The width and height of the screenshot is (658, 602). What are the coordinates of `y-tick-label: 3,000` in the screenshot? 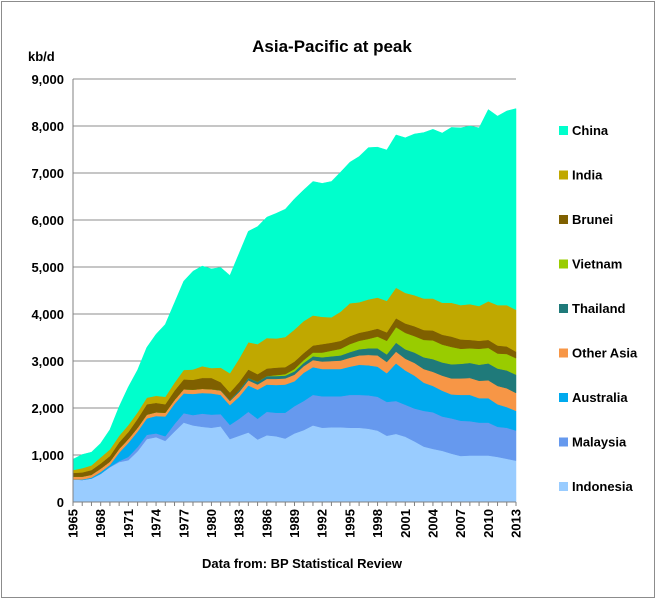 It's located at (47, 361).